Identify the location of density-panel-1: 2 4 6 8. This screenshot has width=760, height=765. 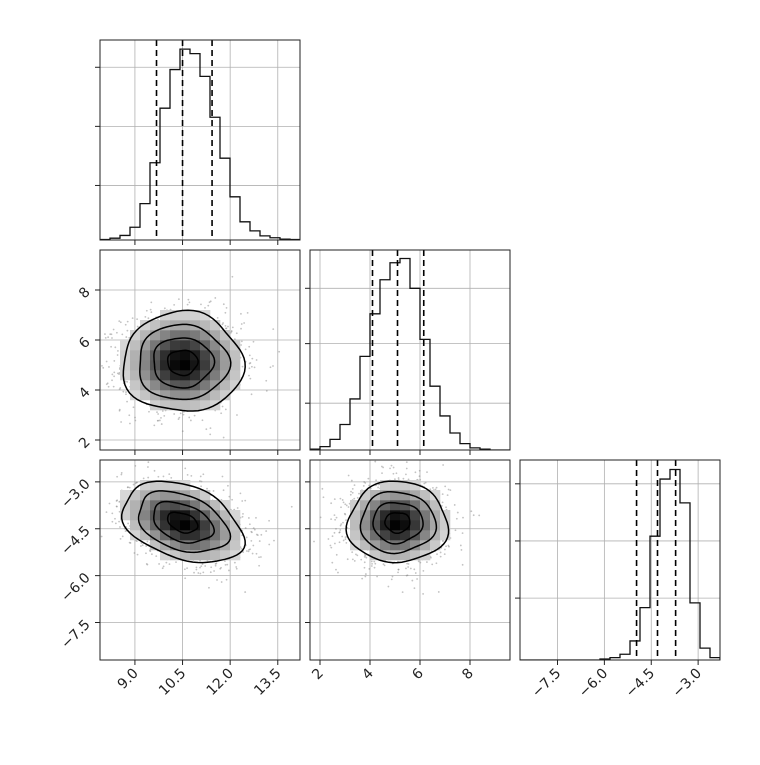
(188, 352).